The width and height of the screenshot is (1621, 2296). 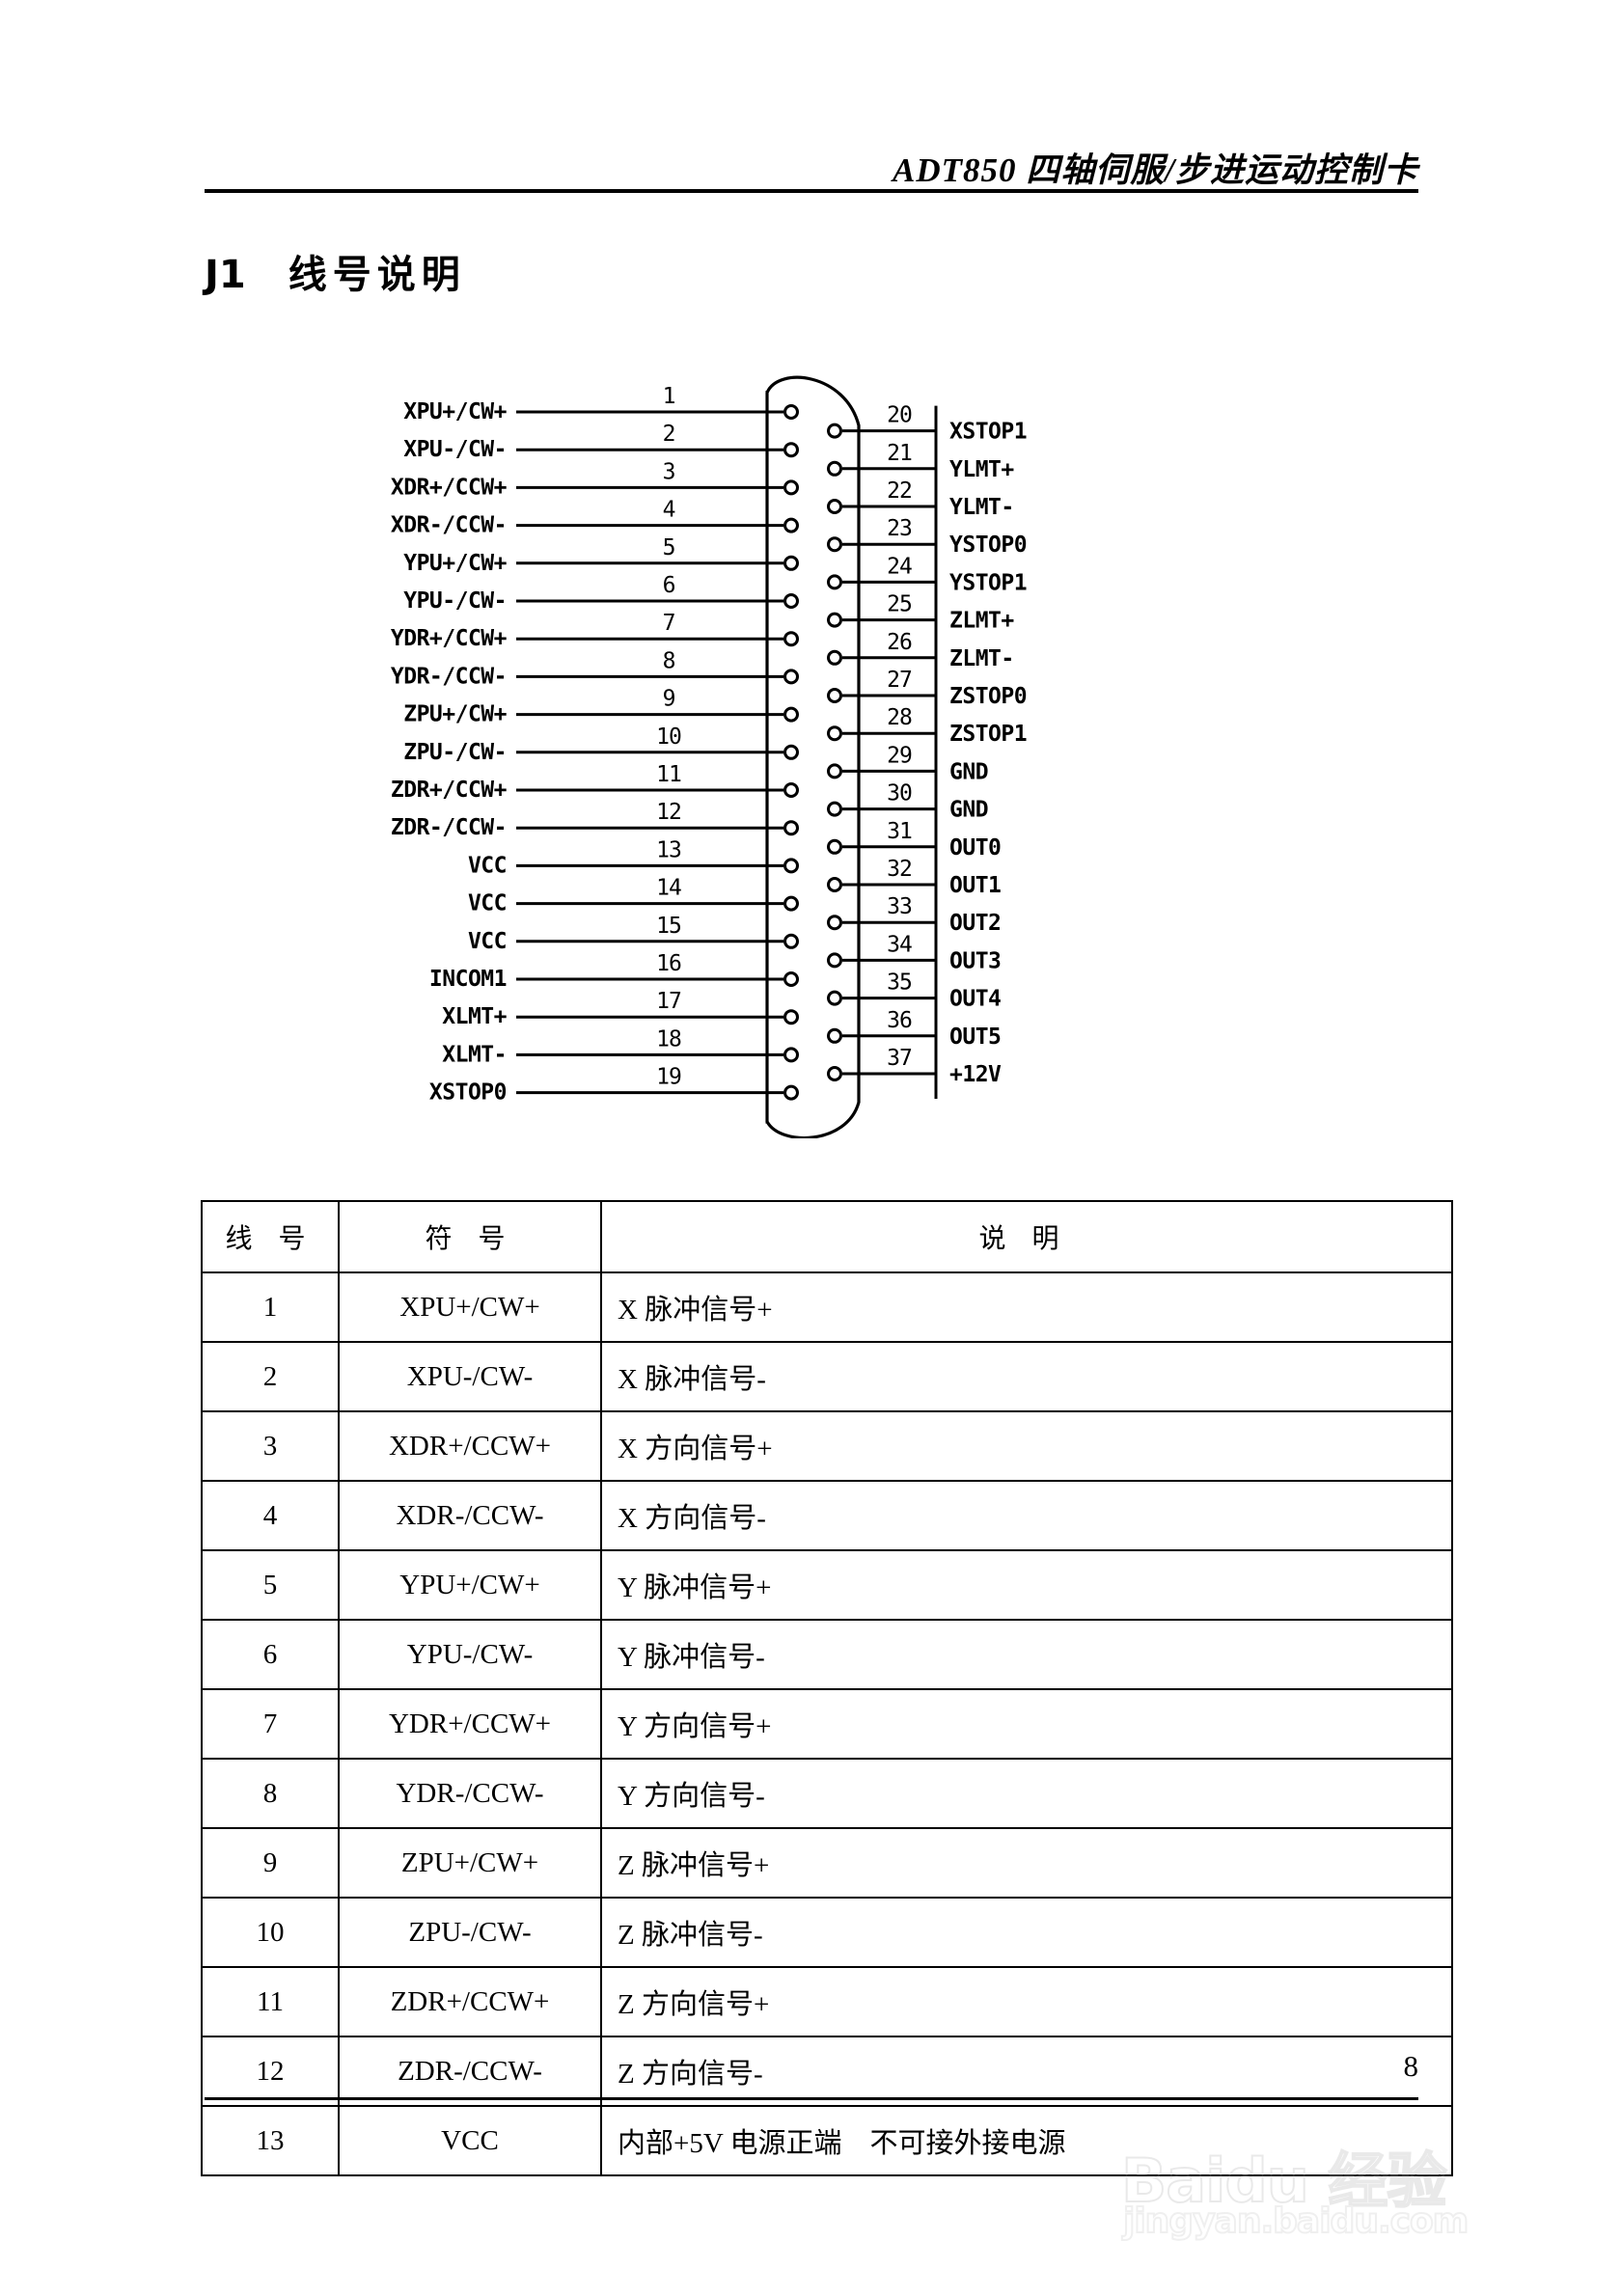 What do you see at coordinates (981, 658) in the screenshot?
I see `pin-label-right: ZLMT-` at bounding box center [981, 658].